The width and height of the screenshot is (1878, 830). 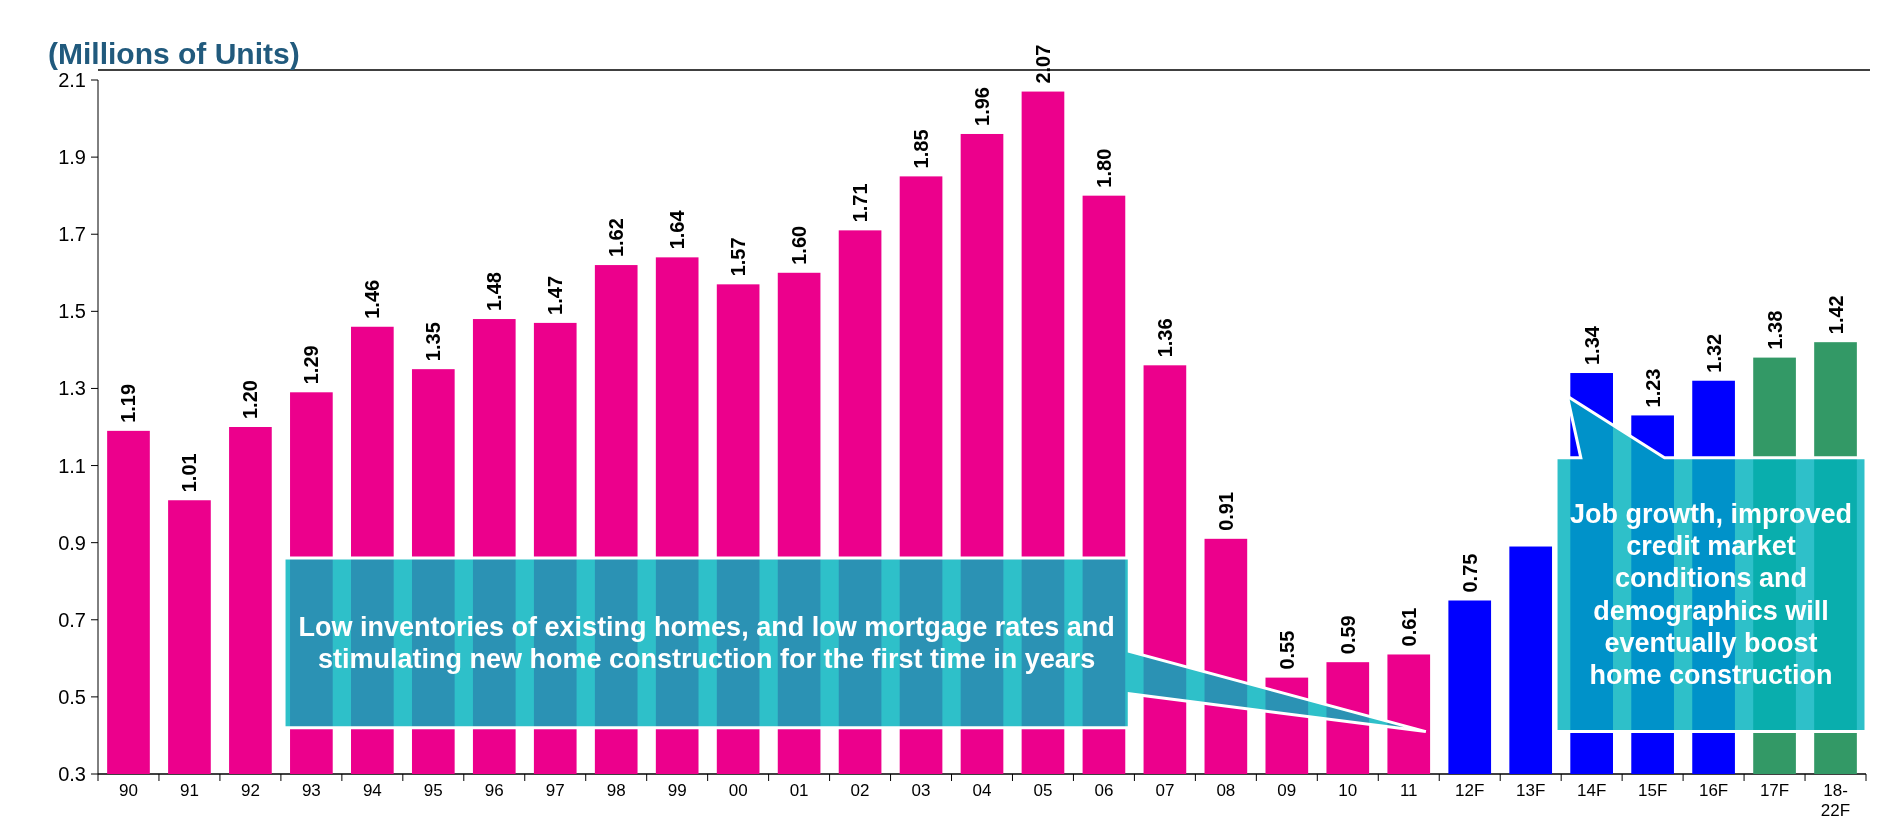 What do you see at coordinates (1470, 790) in the screenshot?
I see `x-tick-label: 12F` at bounding box center [1470, 790].